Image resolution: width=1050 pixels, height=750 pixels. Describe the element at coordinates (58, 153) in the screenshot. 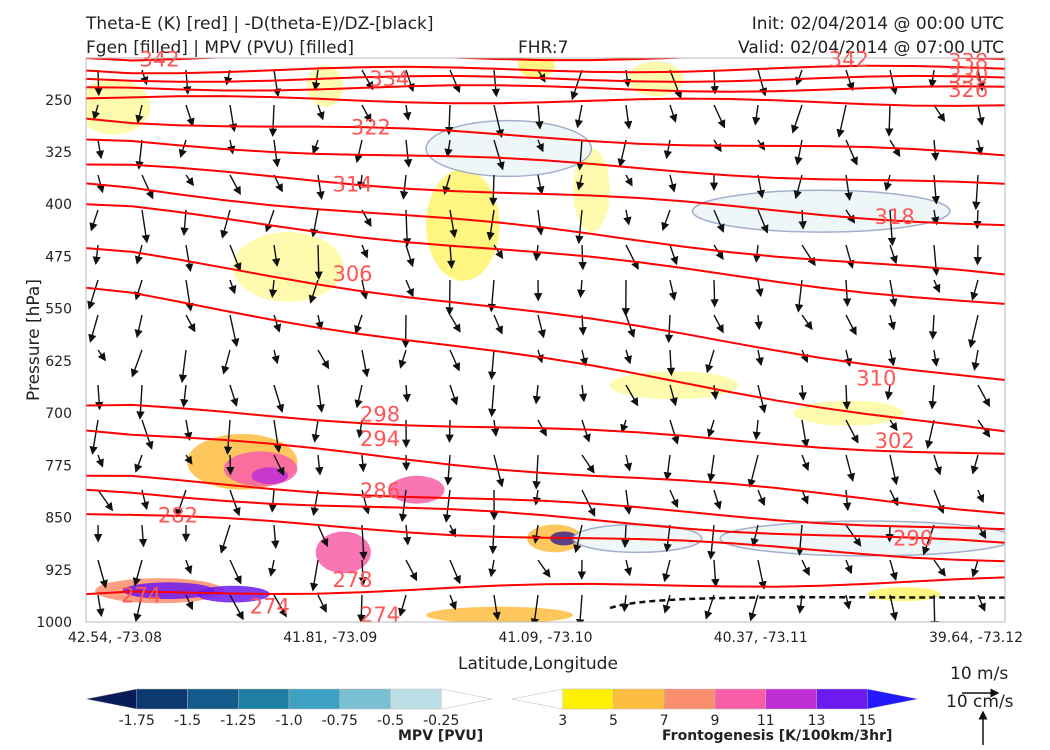

I see `y-tick-label: 325` at that location.